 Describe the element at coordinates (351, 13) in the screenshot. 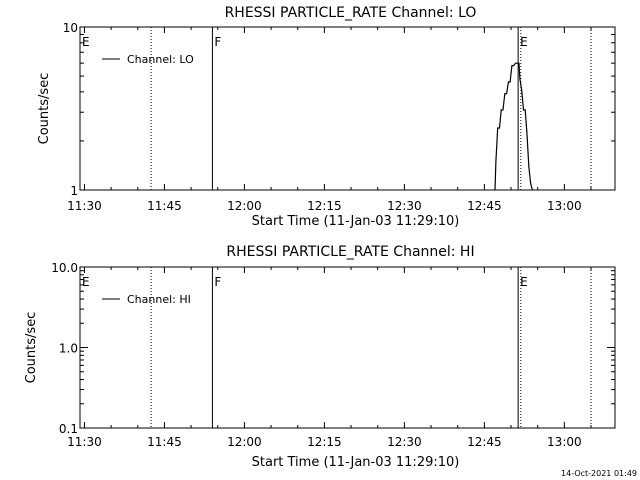

I see `chart-title: RHESSI PARTICLE_RATE Channel: LO` at that location.